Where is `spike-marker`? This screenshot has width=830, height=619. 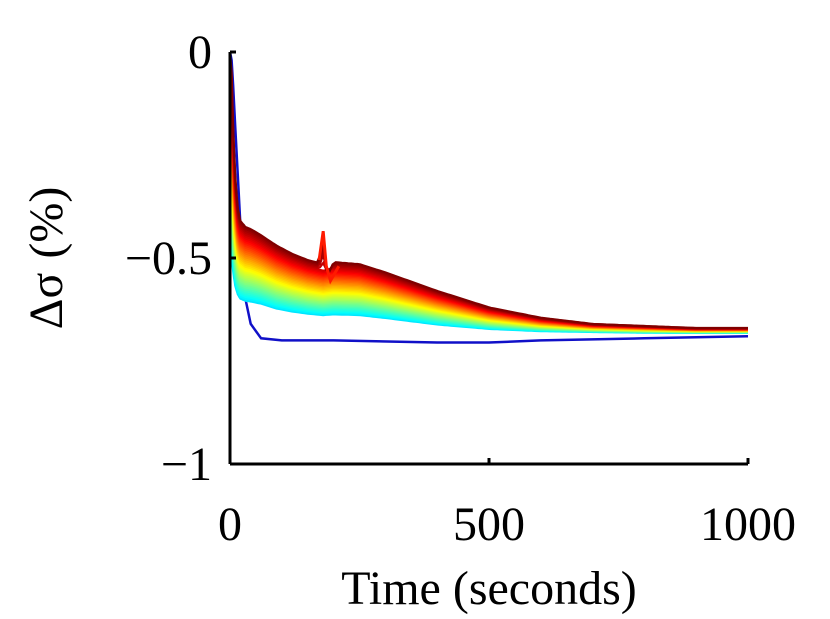
spike-marker is located at coordinates (329, 257).